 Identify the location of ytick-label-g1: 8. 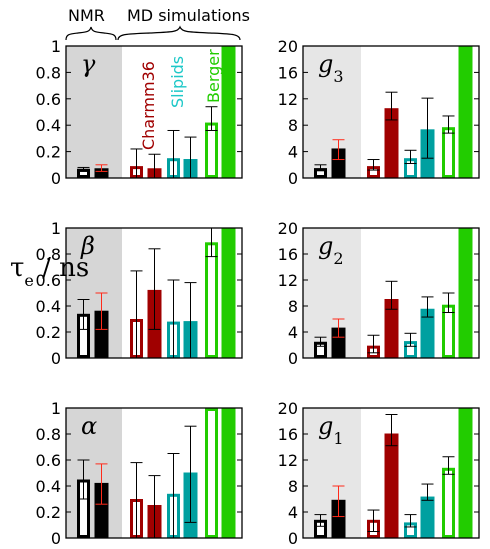
(293, 486).